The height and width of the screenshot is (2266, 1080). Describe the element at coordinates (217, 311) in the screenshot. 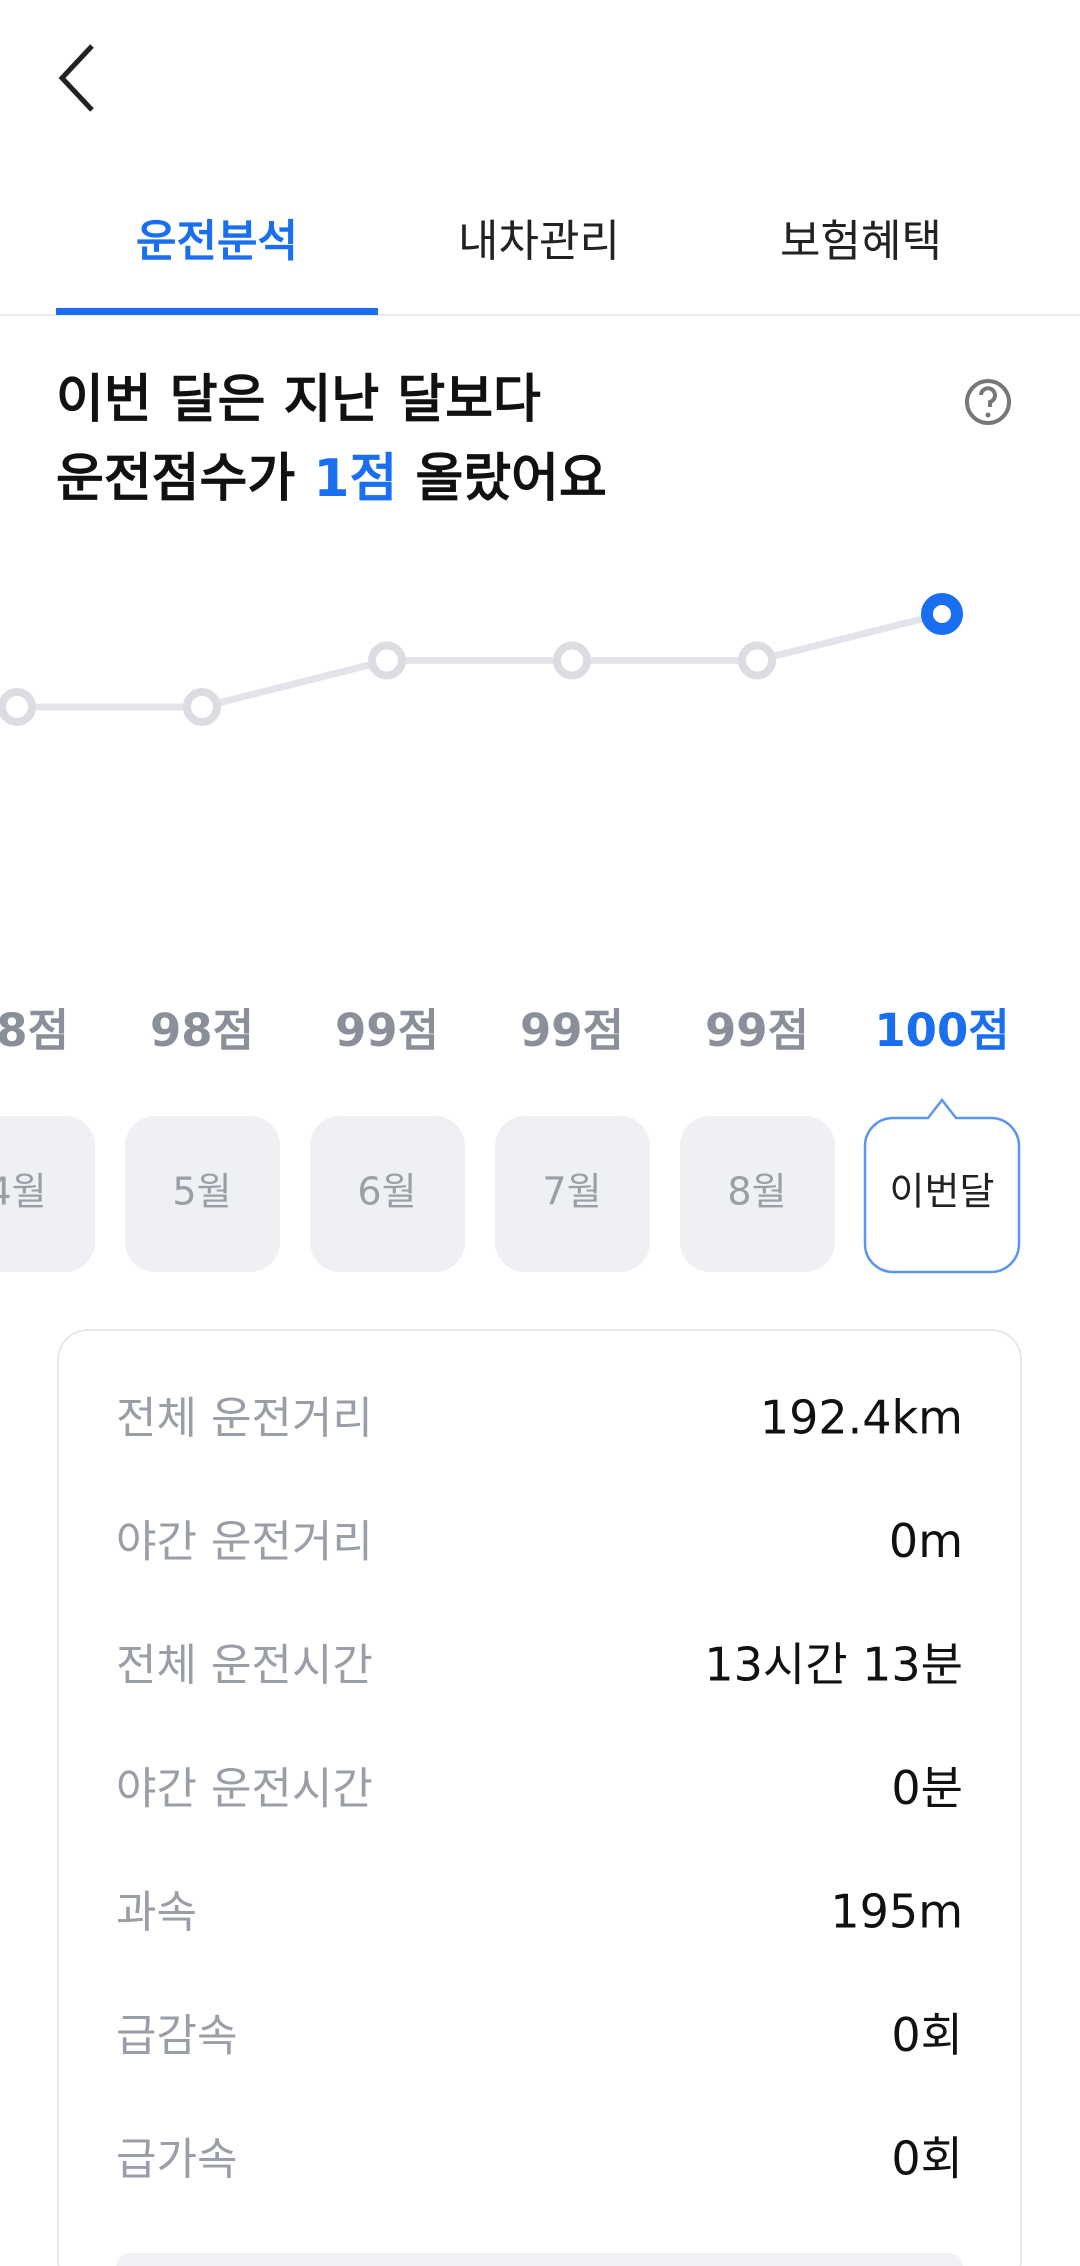

I see `tab-underline` at that location.